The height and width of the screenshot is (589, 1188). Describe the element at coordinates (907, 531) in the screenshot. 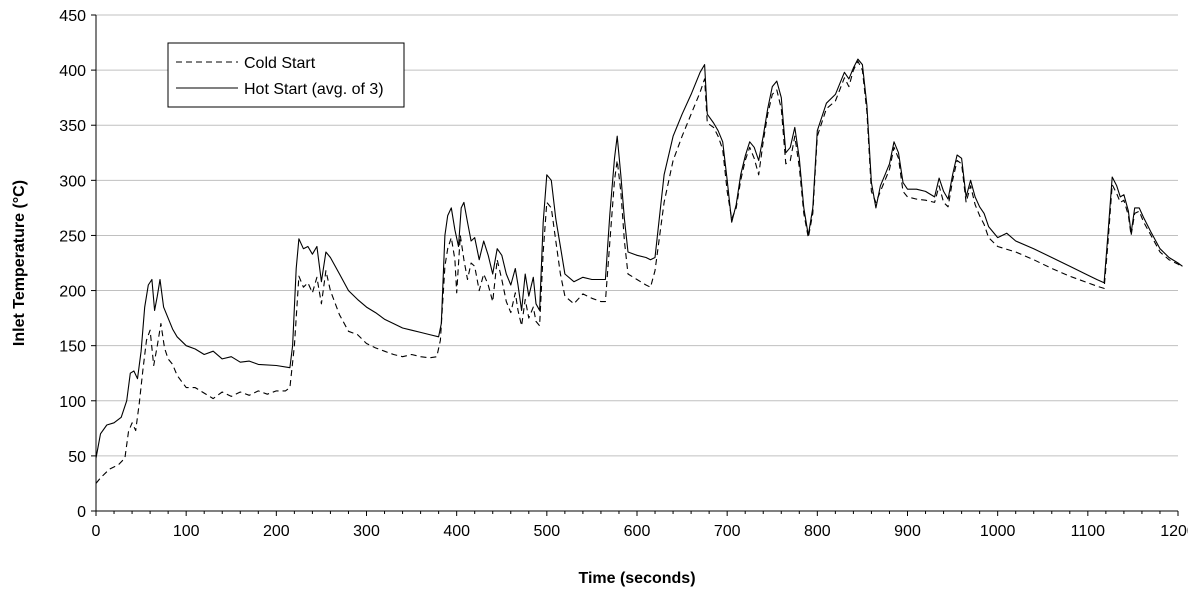

I see `x-tick-label-900: 900` at that location.